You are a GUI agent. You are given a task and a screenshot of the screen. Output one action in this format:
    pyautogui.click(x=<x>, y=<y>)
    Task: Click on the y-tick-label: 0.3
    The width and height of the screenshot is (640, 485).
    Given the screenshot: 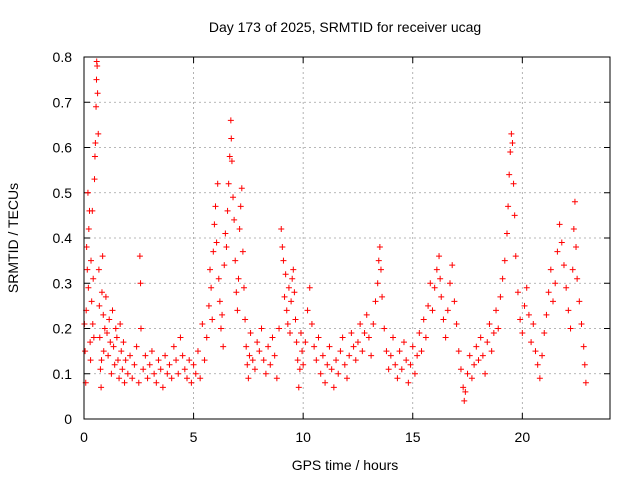 What is the action you would take?
    pyautogui.click(x=63, y=283)
    